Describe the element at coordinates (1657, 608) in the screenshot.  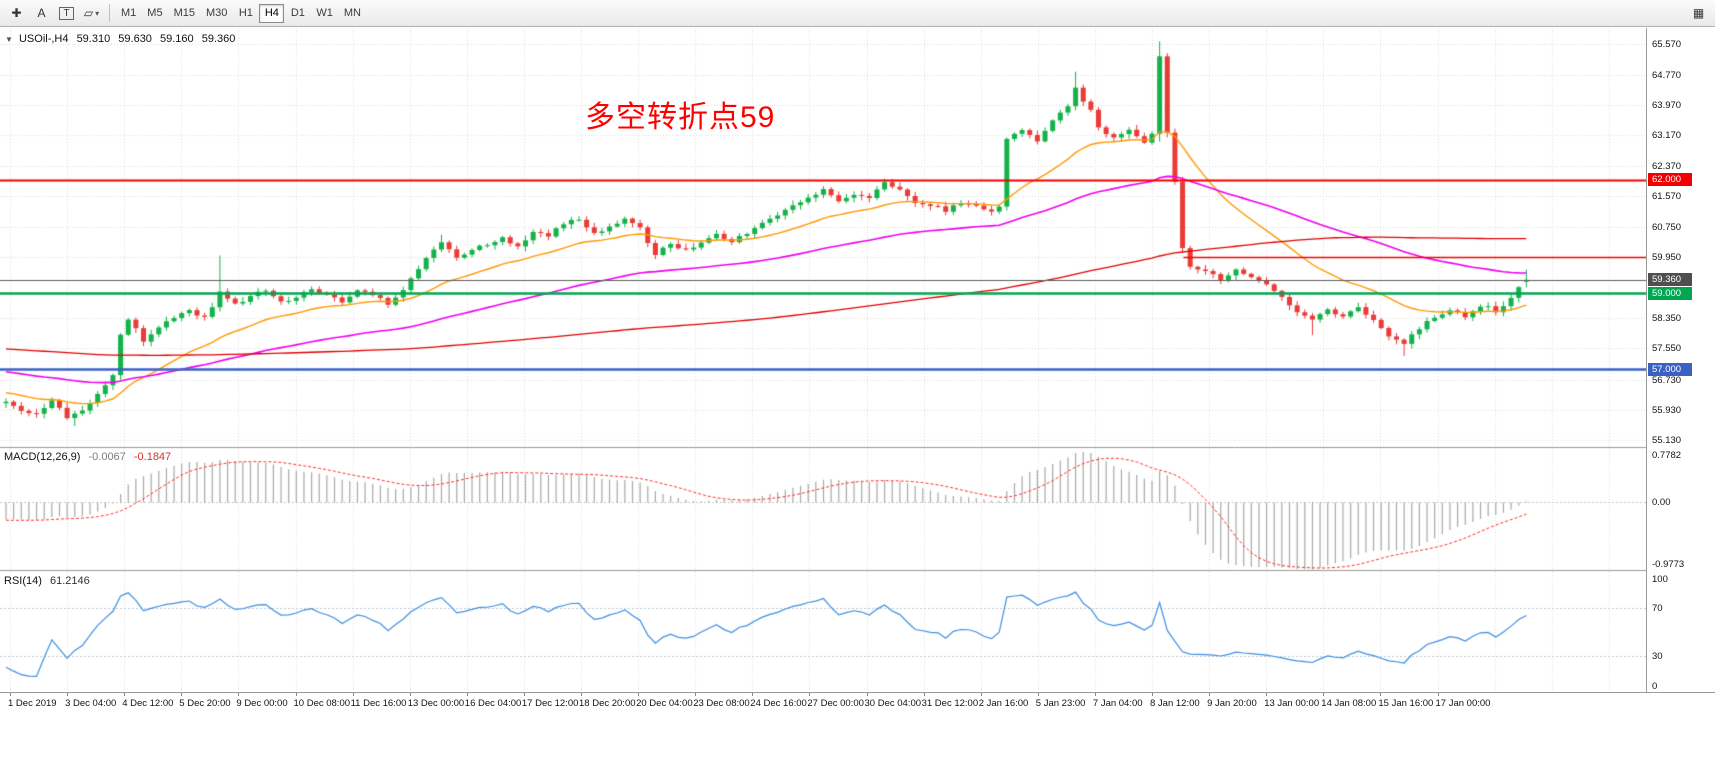
I see `rsi-axis-label: 70` at that location.